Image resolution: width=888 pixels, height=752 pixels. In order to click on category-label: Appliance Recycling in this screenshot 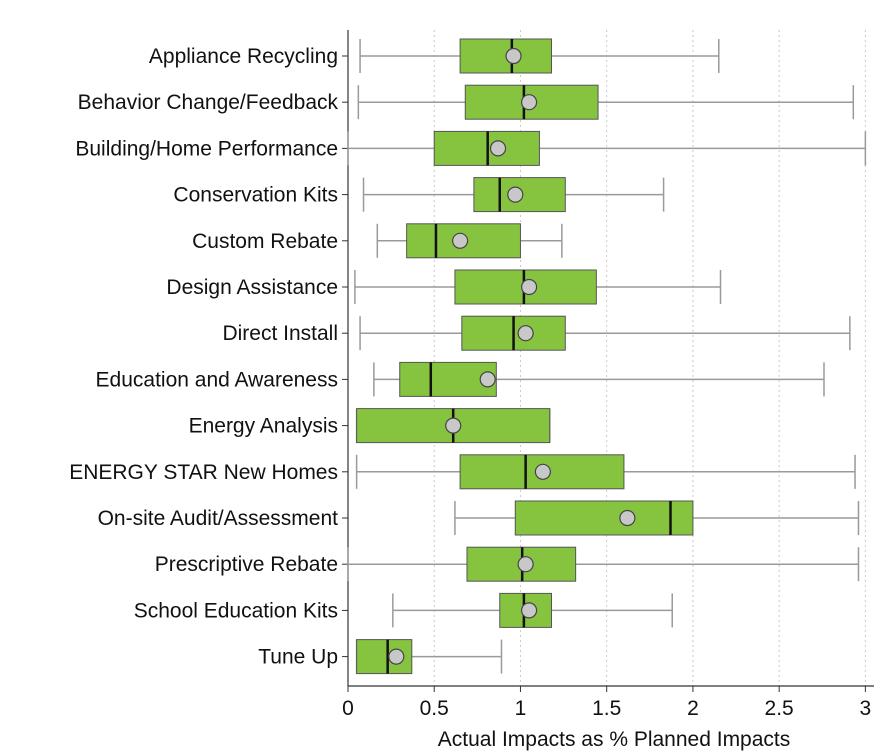, I will do `click(243, 56)`.